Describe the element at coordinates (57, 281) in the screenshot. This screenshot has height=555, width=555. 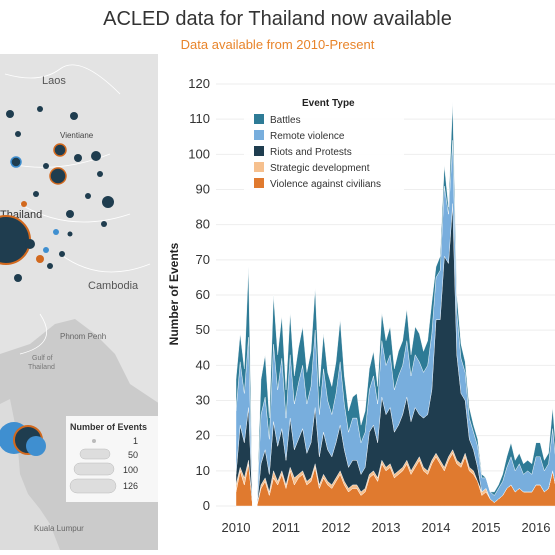
I see `event-markers` at that location.